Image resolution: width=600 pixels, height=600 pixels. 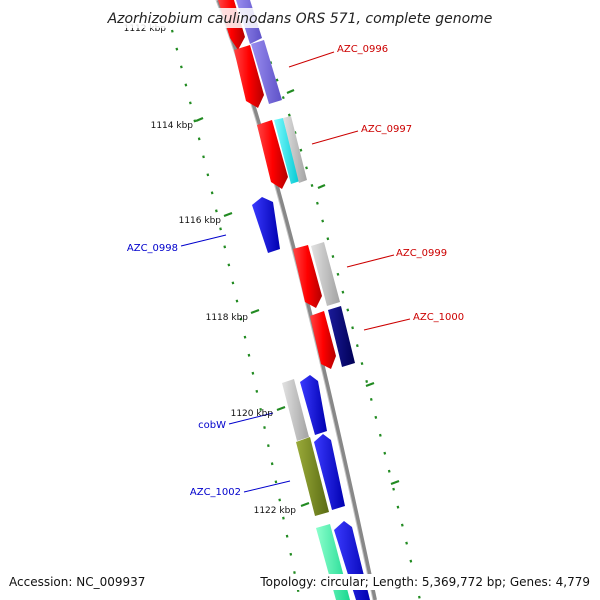 What do you see at coordinates (227, 318) in the screenshot?
I see `kbp-label-1118: 1118 kbp` at bounding box center [227, 318].